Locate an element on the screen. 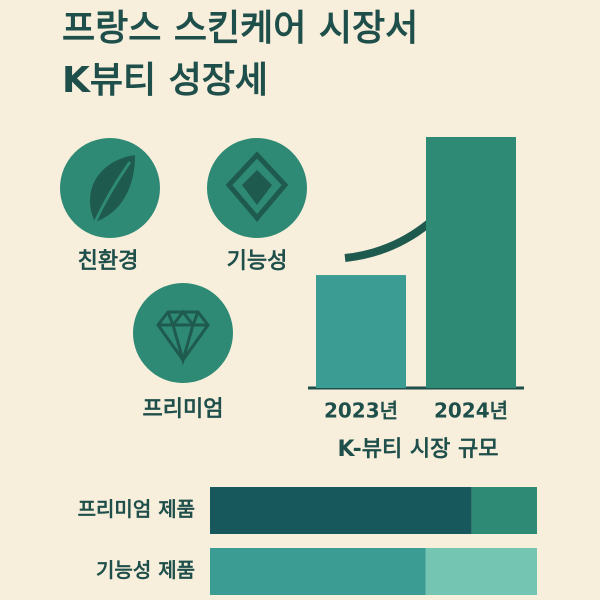 Image resolution: width=600 pixels, height=600 pixels. icon-diamond is located at coordinates (183, 333).